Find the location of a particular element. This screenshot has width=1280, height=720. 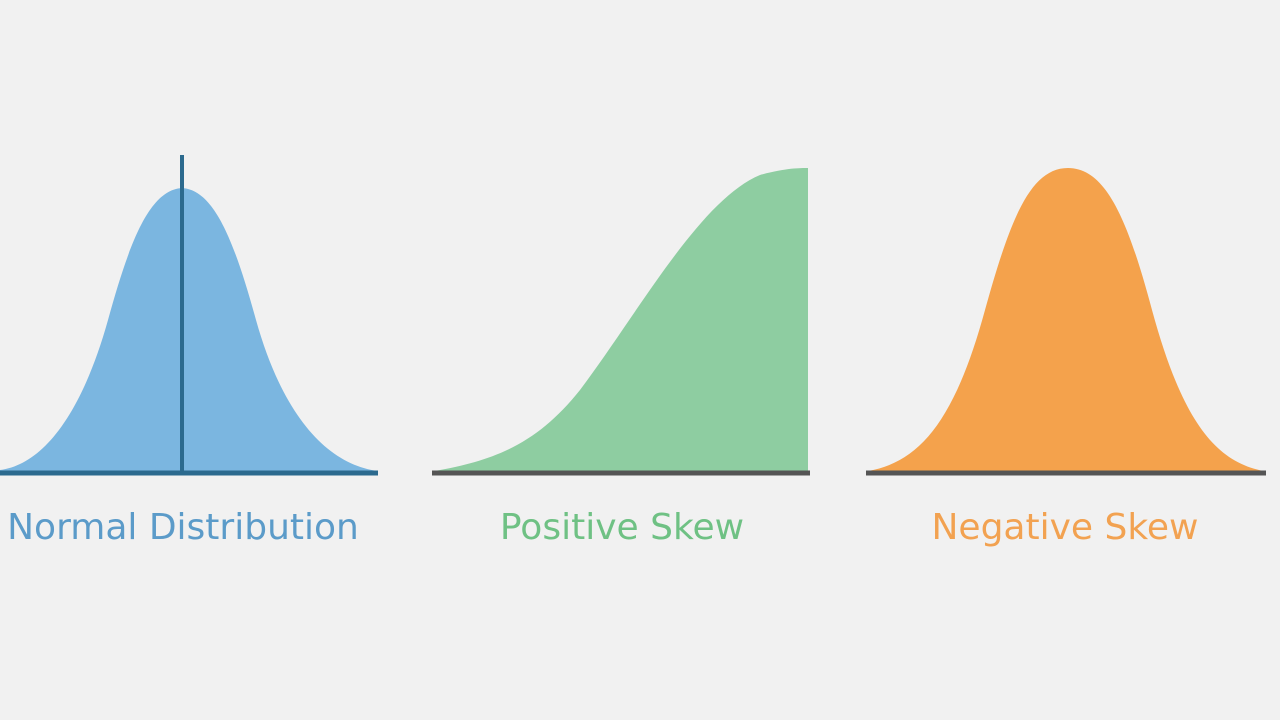

positive-skew-label: Positive Skew is located at coordinates (622, 527).